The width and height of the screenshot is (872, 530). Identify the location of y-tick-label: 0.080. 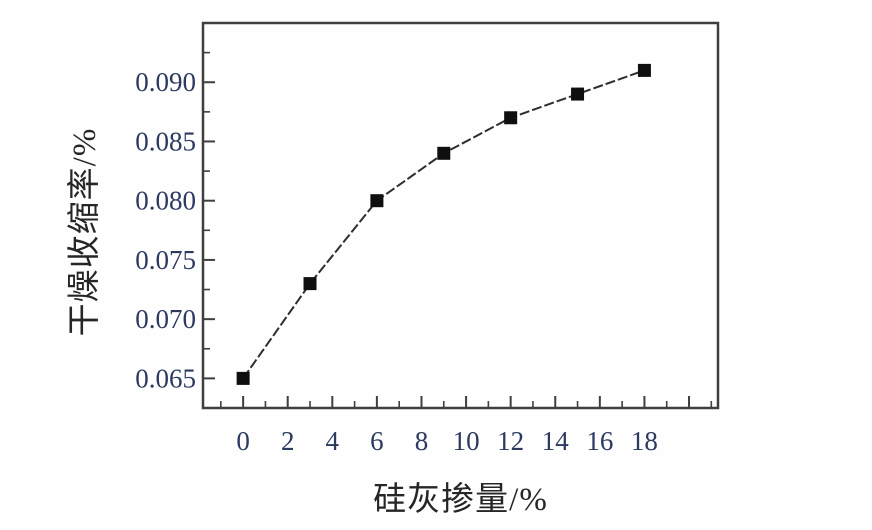
(165, 201).